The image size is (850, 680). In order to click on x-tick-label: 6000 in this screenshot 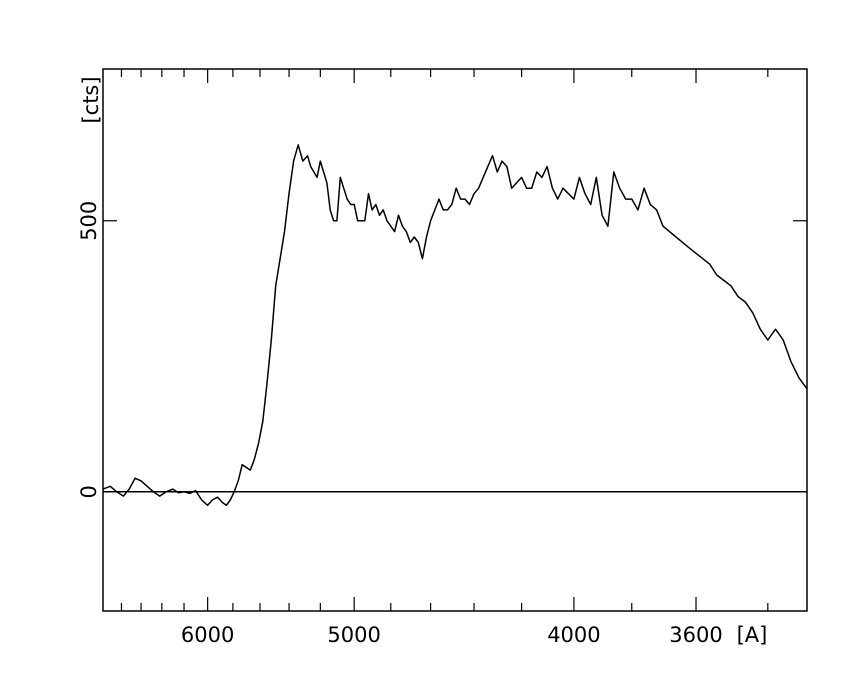, I will do `click(207, 635)`.